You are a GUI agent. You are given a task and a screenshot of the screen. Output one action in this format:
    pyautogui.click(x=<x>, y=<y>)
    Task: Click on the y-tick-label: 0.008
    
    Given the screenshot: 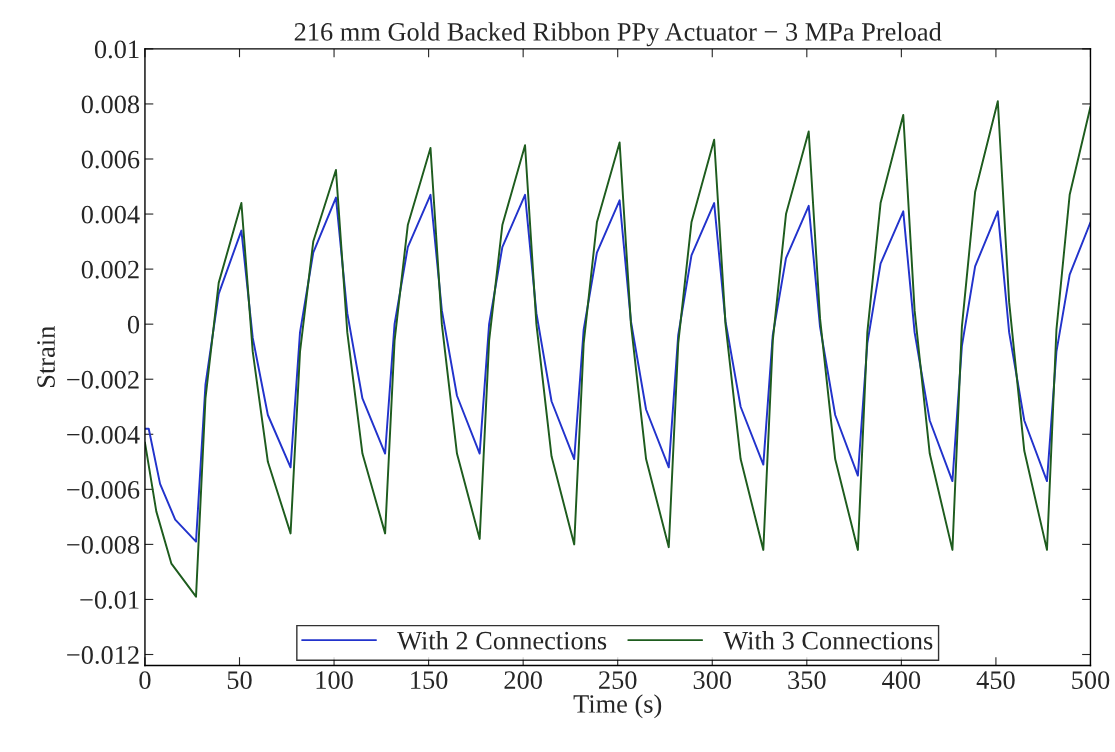 What is the action you would take?
    pyautogui.click(x=110, y=104)
    